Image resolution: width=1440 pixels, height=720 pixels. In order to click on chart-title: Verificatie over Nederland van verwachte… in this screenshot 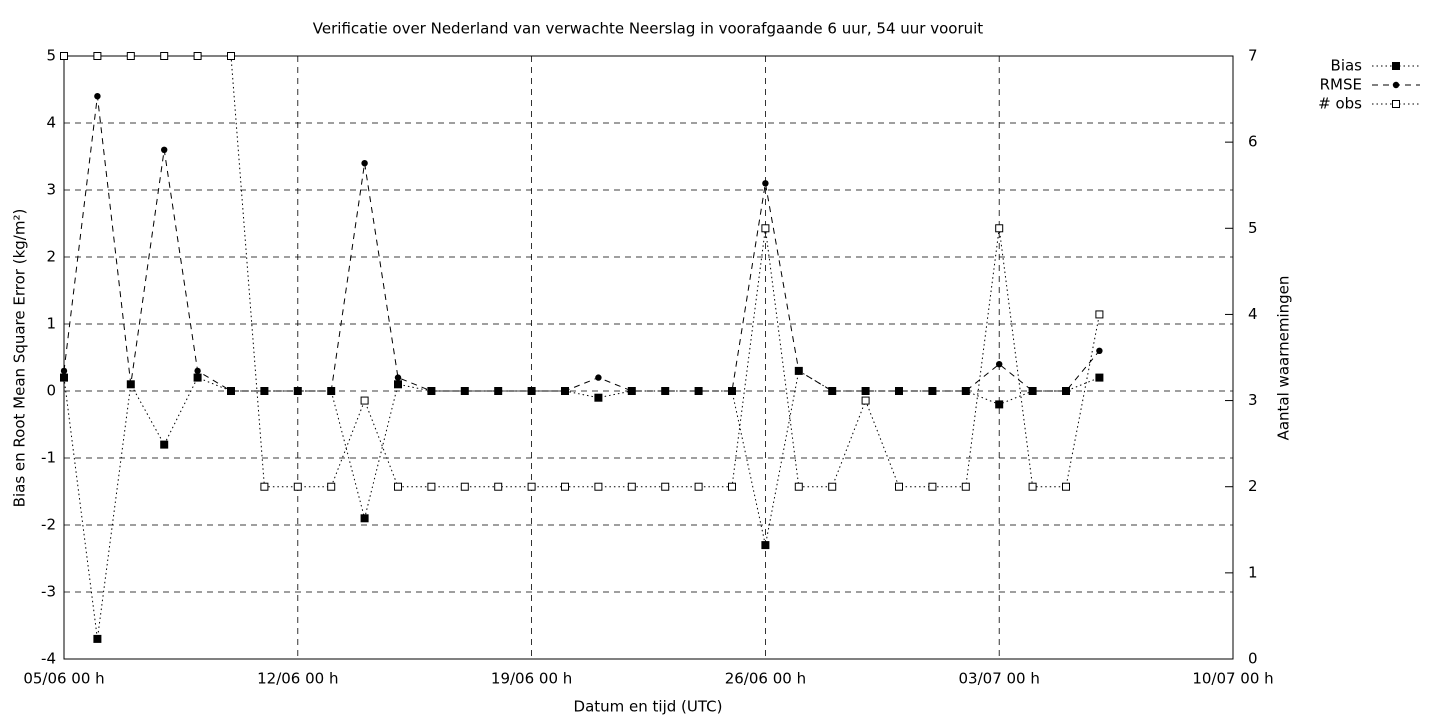, I will do `click(648, 29)`.